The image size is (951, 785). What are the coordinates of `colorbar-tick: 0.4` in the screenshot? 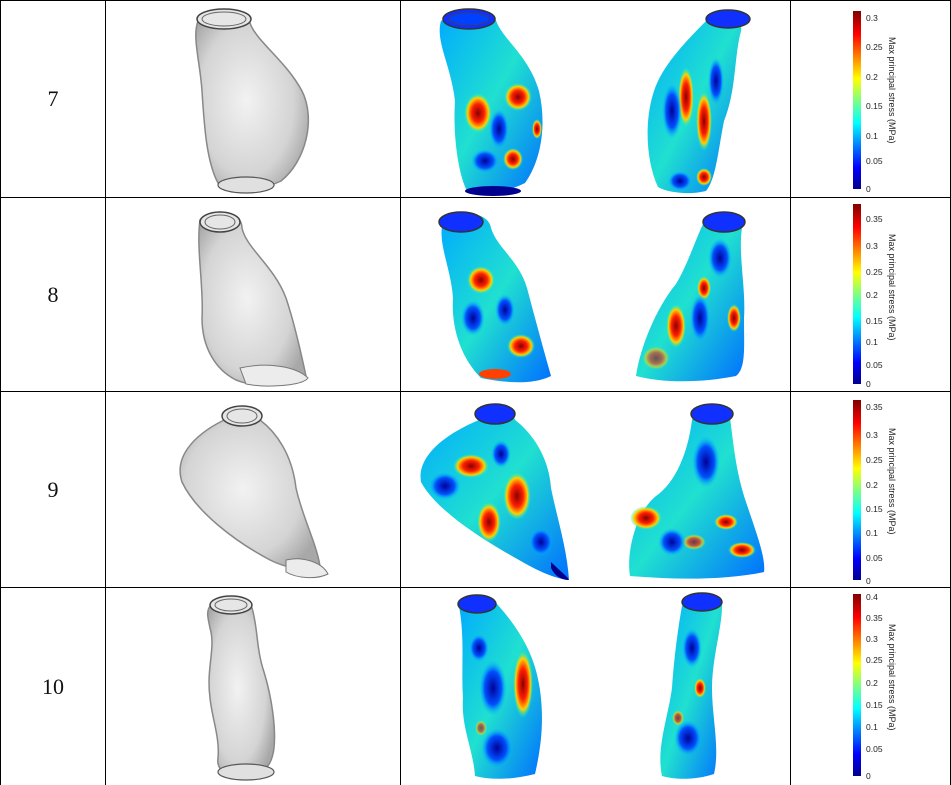 It's located at (872, 597).